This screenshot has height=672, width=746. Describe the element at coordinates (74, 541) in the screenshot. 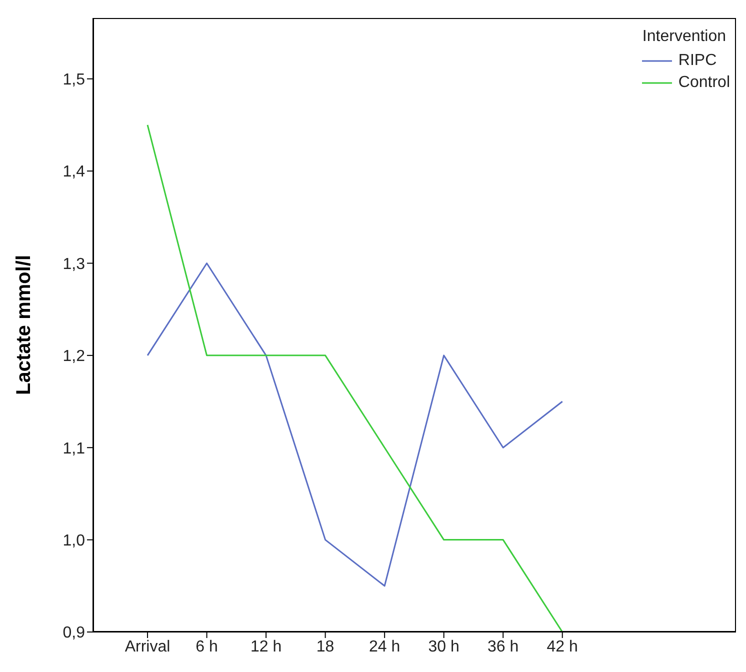

I see `y-tick-label: 1,0` at that location.